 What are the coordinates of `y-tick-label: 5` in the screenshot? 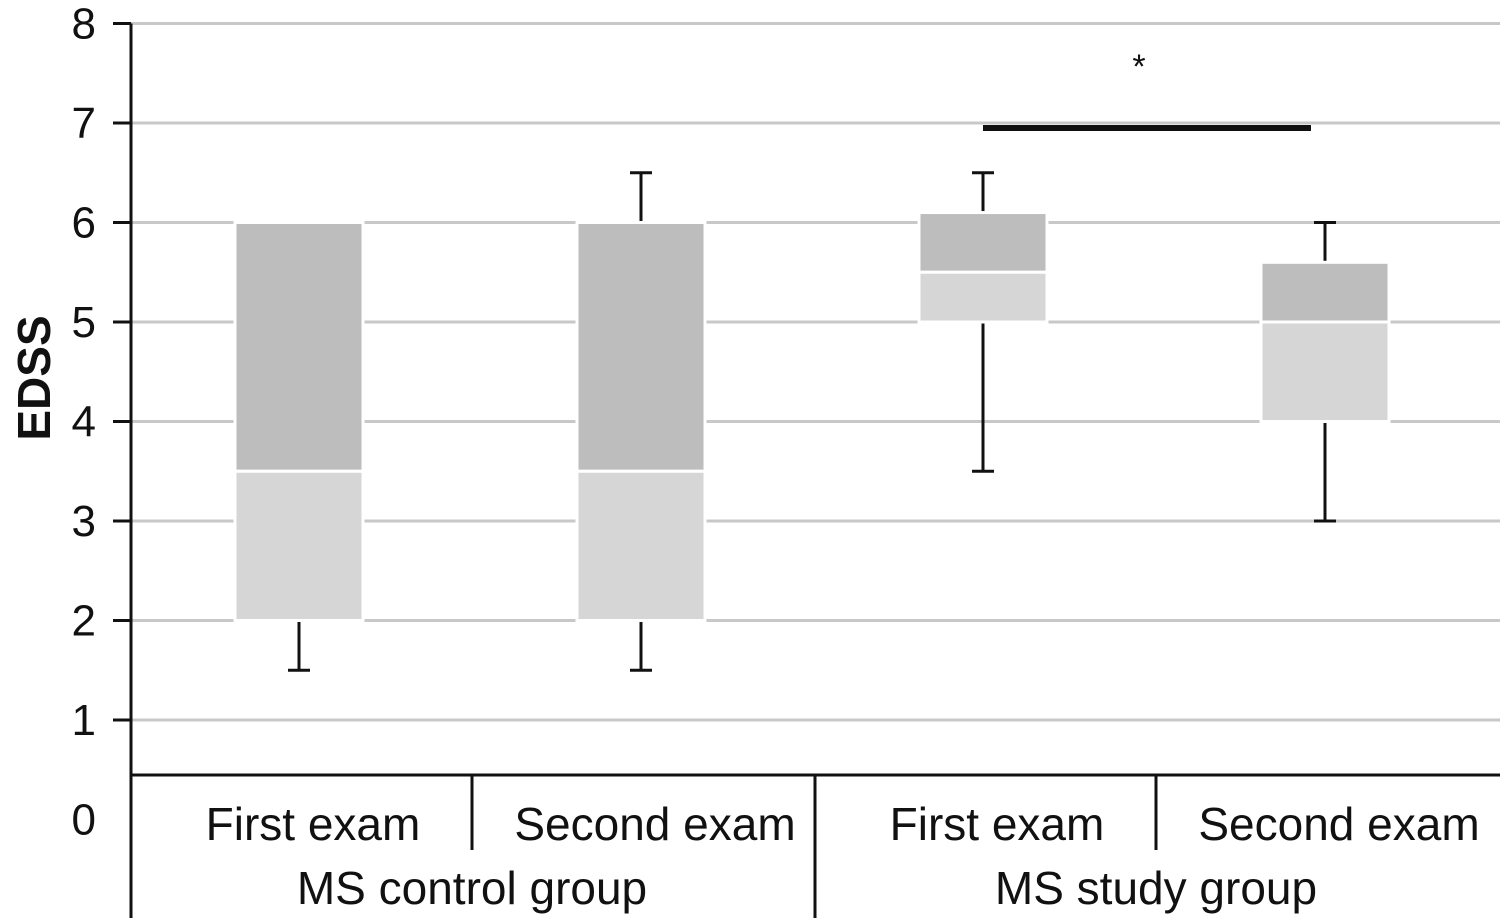 It's located at (84, 322).